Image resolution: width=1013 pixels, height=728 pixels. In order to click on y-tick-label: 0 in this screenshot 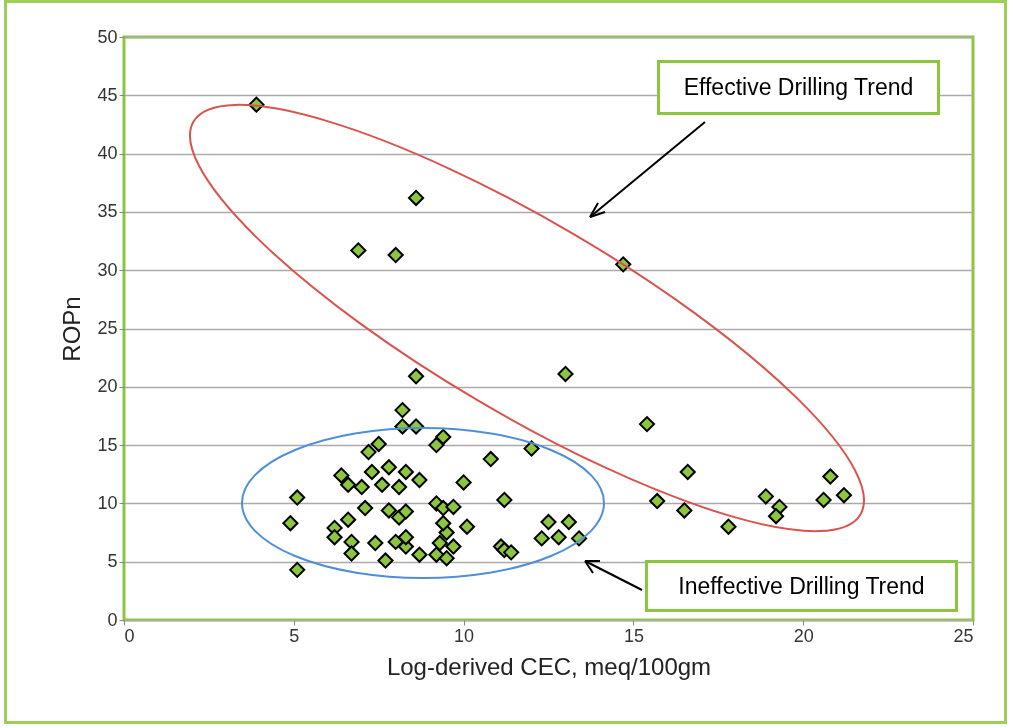, I will do `click(112, 619)`.